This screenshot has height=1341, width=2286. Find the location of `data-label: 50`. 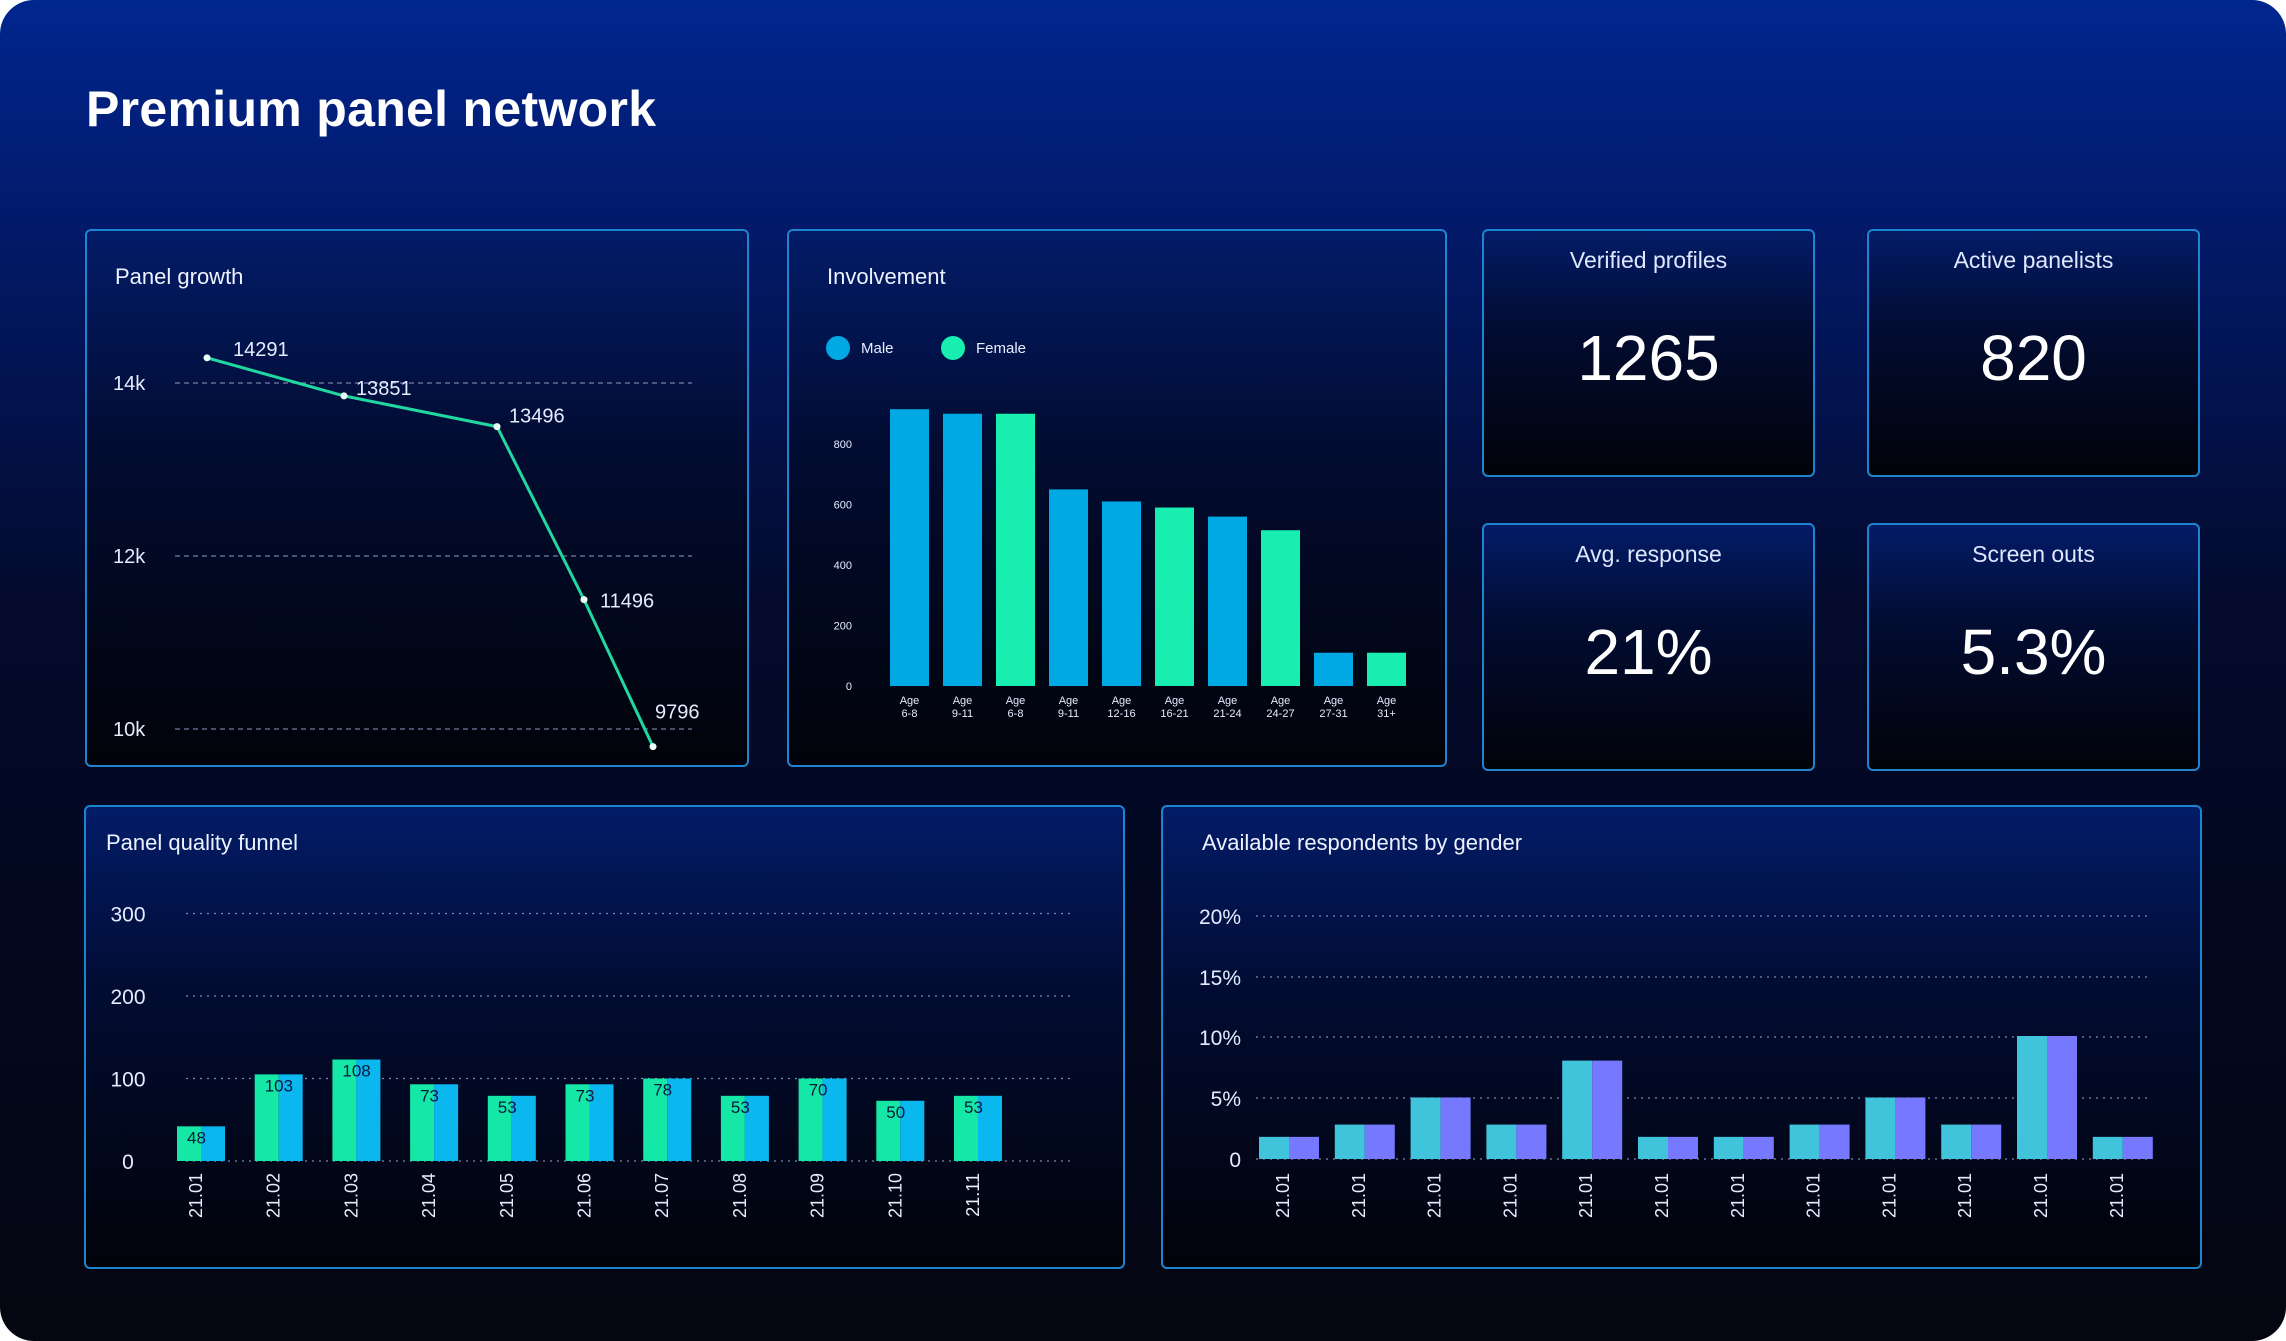

data-label: 50 is located at coordinates (895, 1112).